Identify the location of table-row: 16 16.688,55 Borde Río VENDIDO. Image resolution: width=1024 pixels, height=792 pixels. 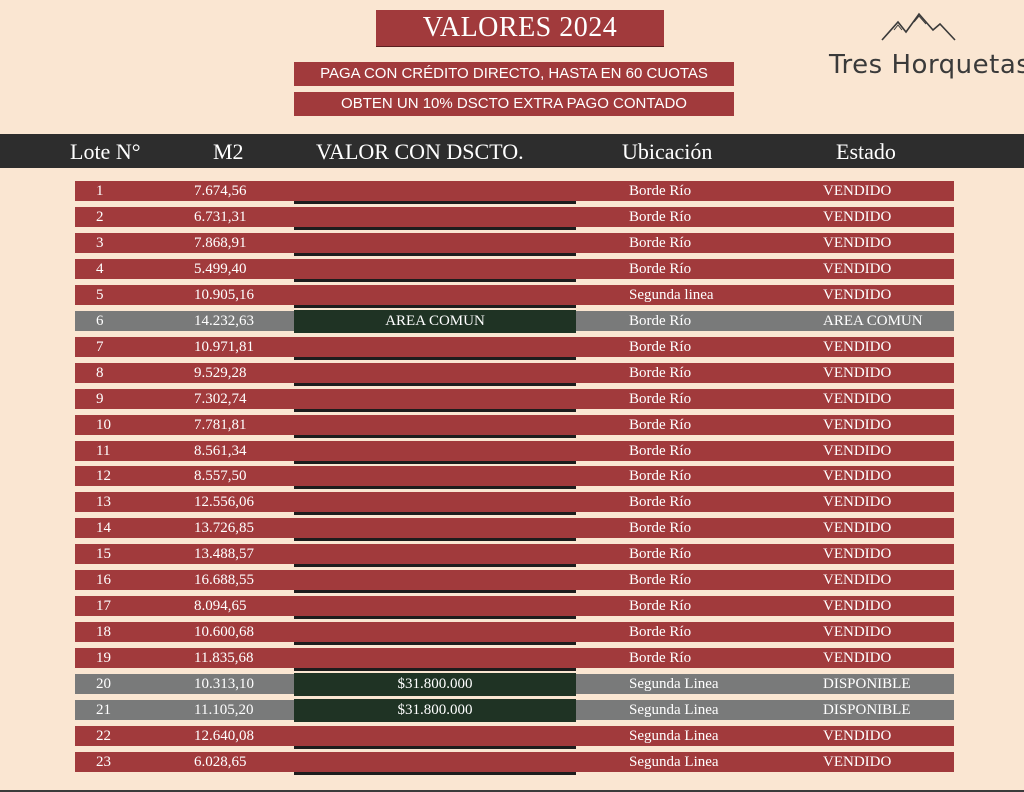
(512, 582).